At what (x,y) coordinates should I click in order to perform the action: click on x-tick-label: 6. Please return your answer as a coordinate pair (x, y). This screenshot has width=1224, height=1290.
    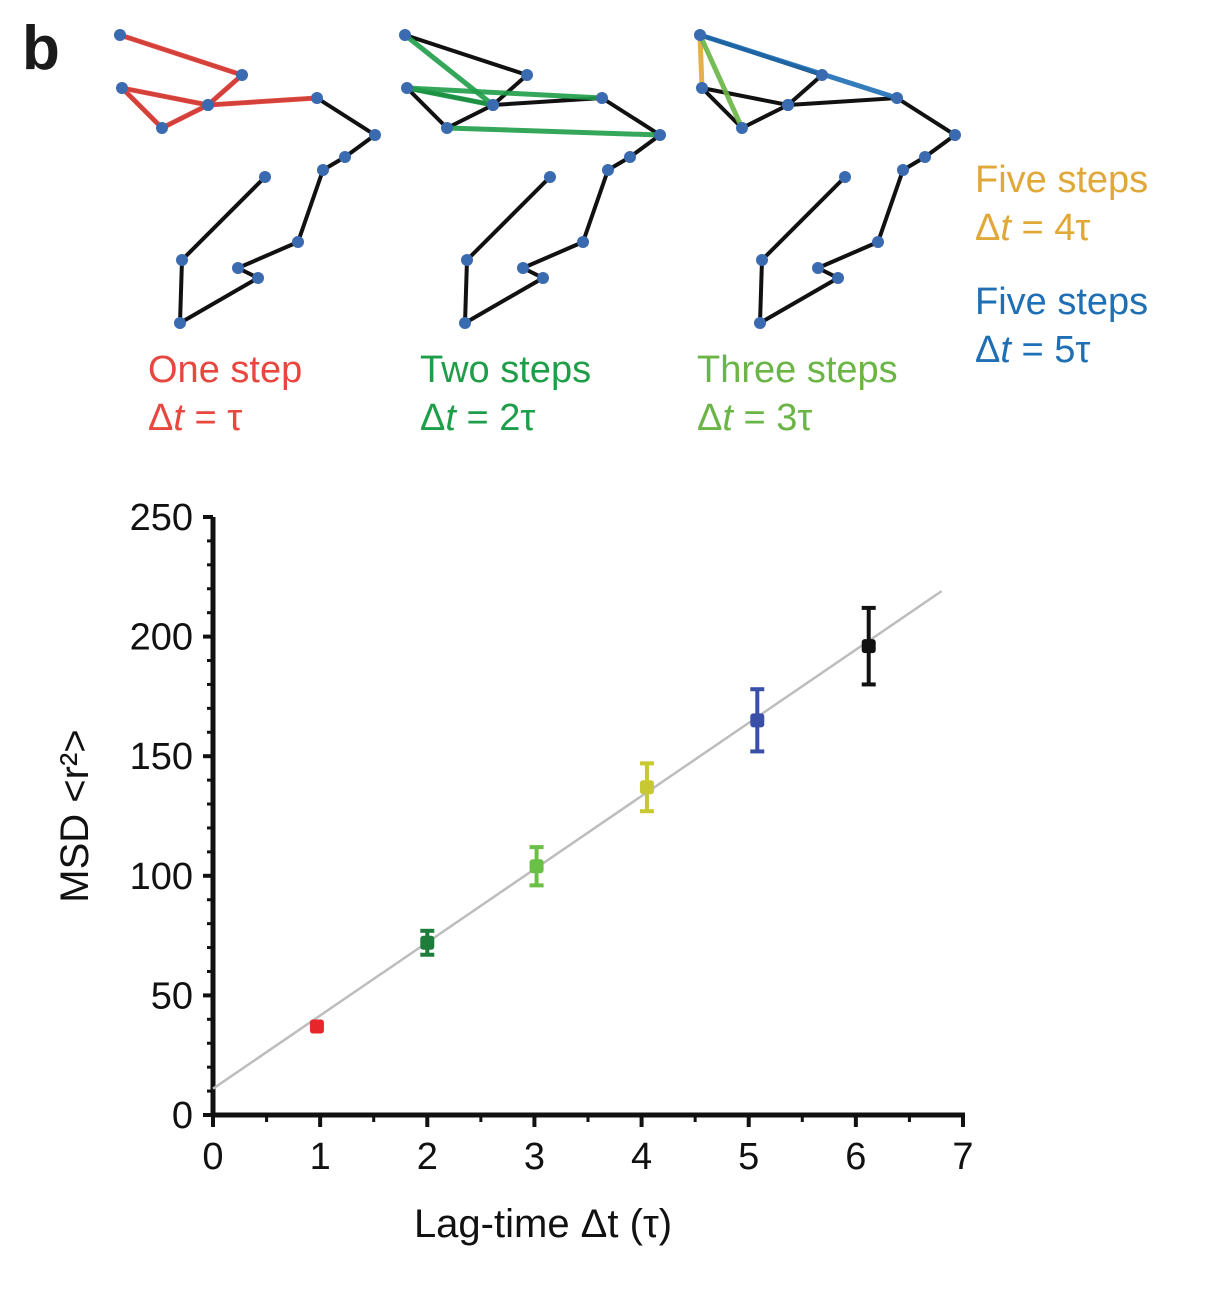
    Looking at the image, I should click on (855, 1157).